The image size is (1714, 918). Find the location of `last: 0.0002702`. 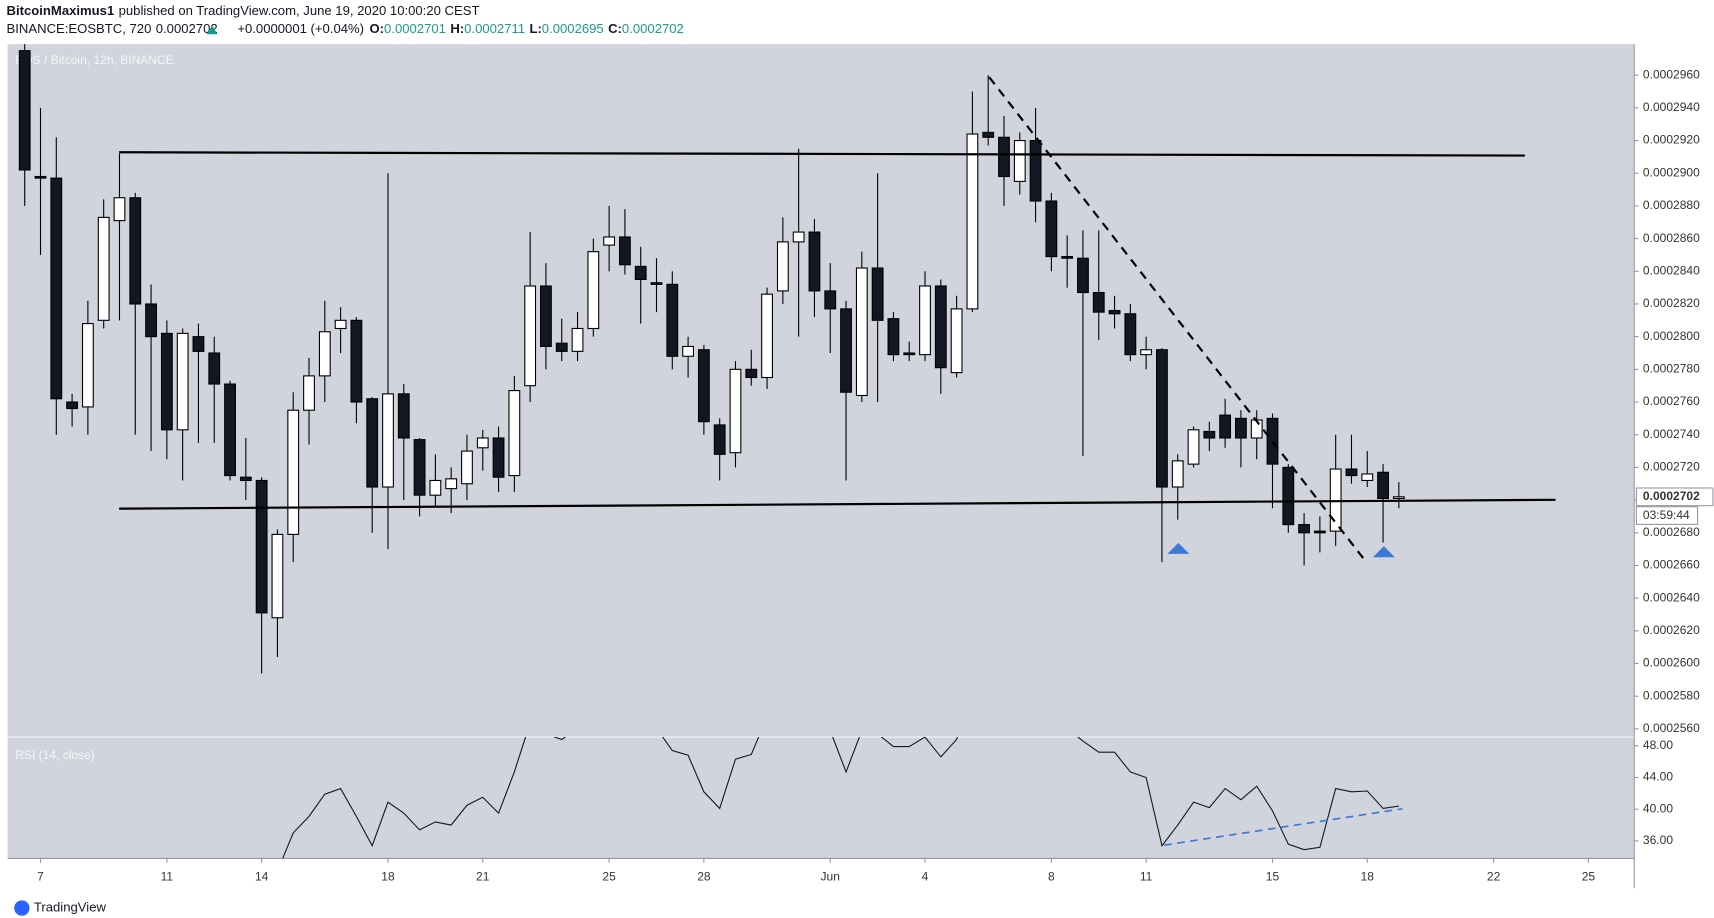

last: 0.0002702 is located at coordinates (187, 28).